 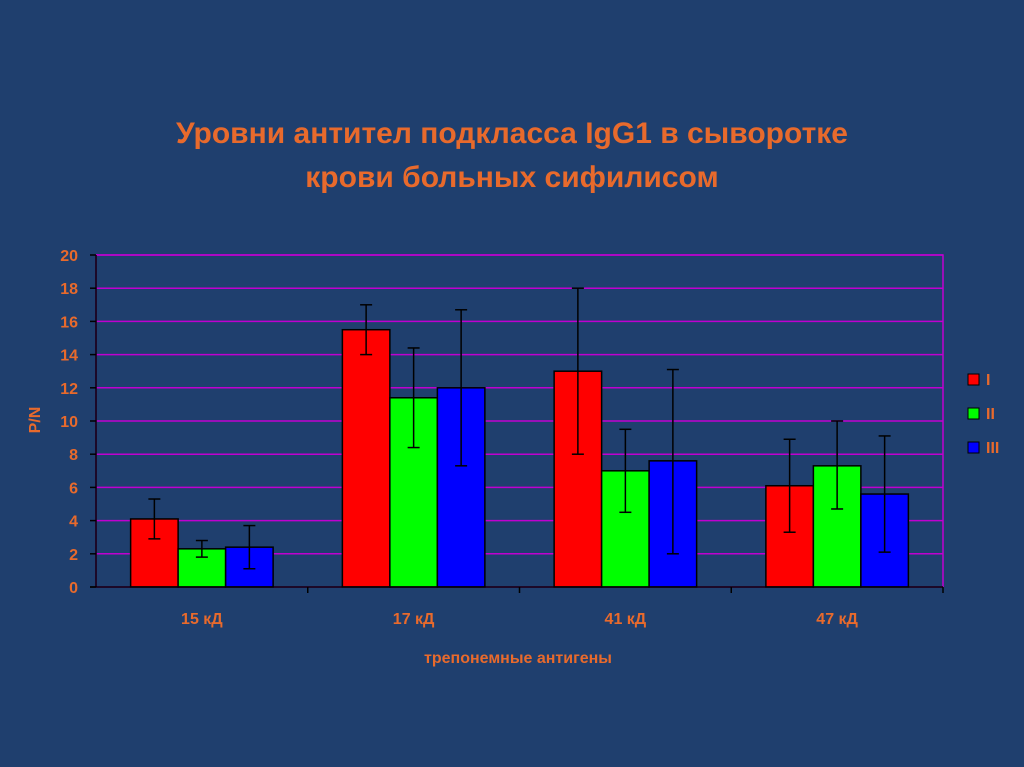 I want to click on y-tick-label: 0, so click(x=73, y=588).